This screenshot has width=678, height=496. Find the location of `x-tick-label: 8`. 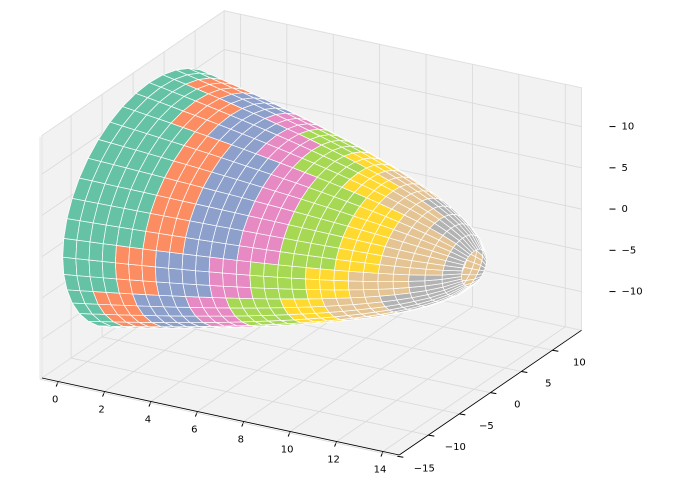

x-tick-label: 8 is located at coordinates (241, 440).